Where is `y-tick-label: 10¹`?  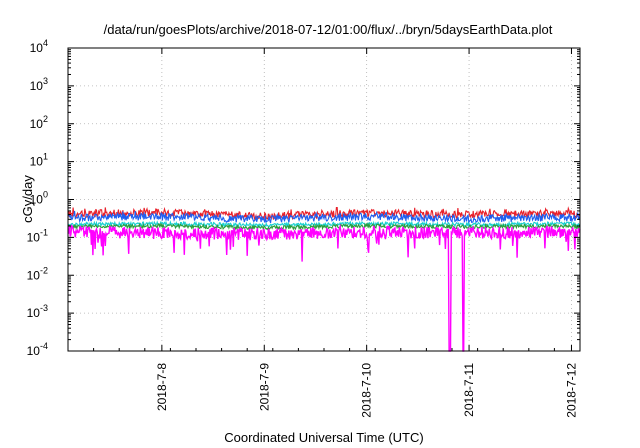 y-tick-label: 10¹ is located at coordinates (39, 160).